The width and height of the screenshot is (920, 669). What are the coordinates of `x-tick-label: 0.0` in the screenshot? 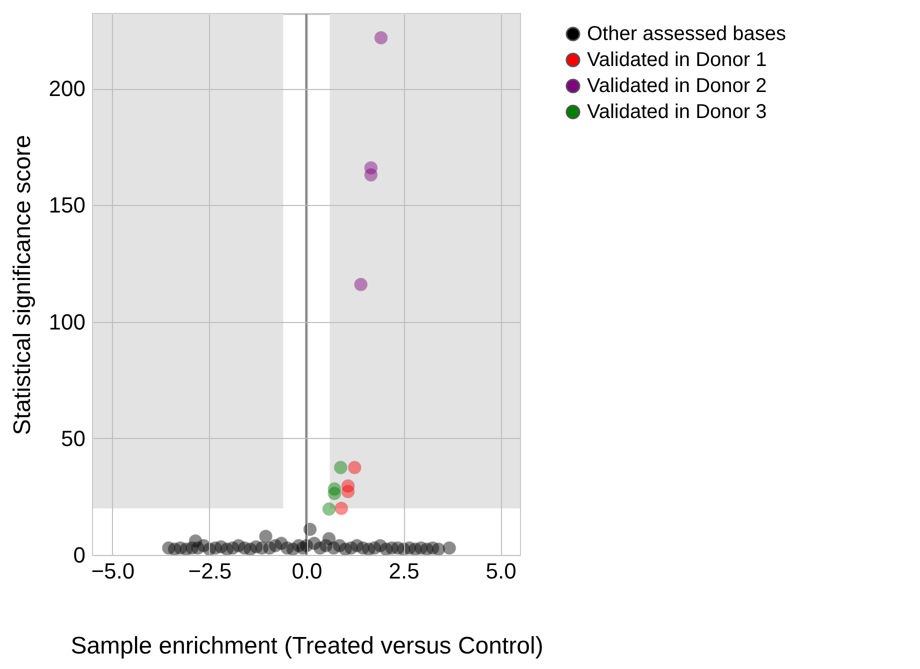 It's located at (307, 571).